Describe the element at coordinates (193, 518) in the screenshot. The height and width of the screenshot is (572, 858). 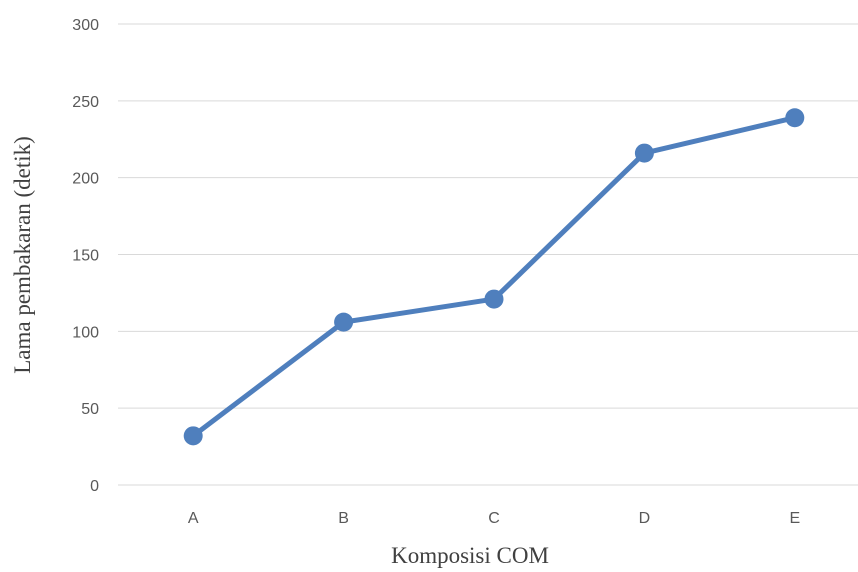
I see `x-tick-label-A: A` at that location.